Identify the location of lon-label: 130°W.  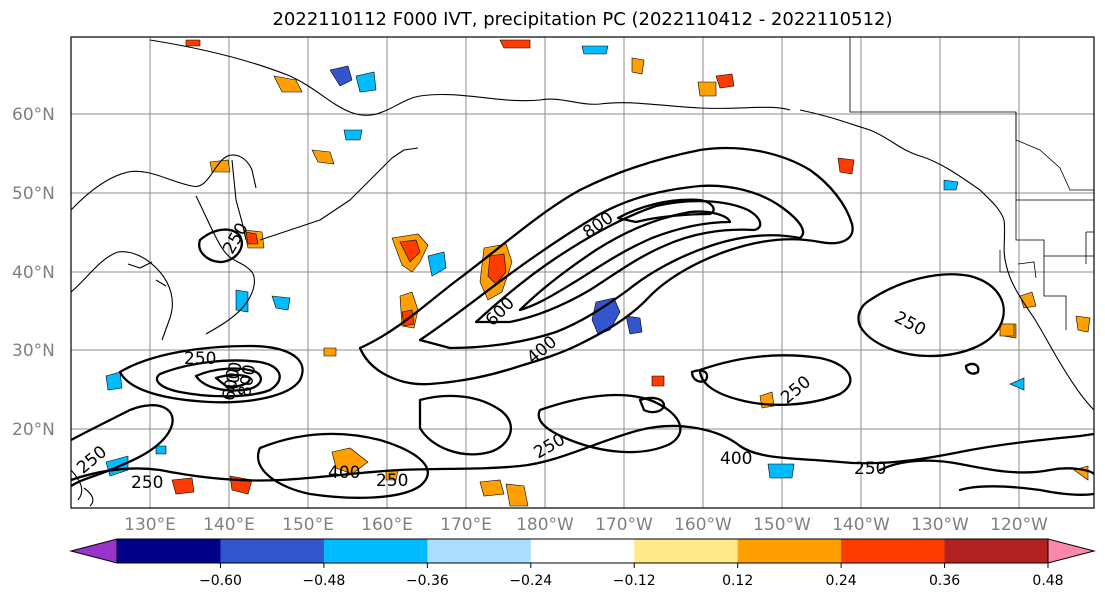
(940, 525).